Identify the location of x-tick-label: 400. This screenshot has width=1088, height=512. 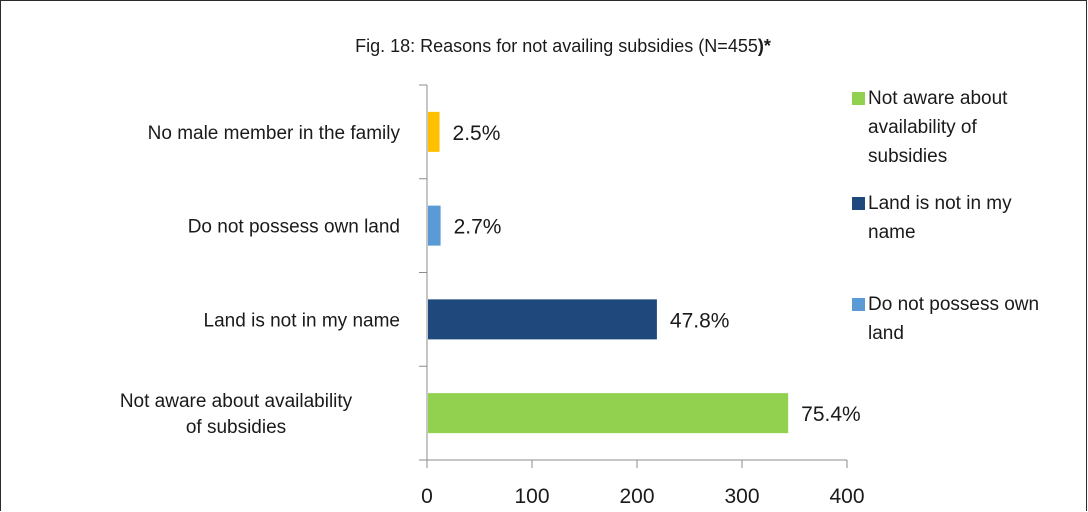
(846, 496).